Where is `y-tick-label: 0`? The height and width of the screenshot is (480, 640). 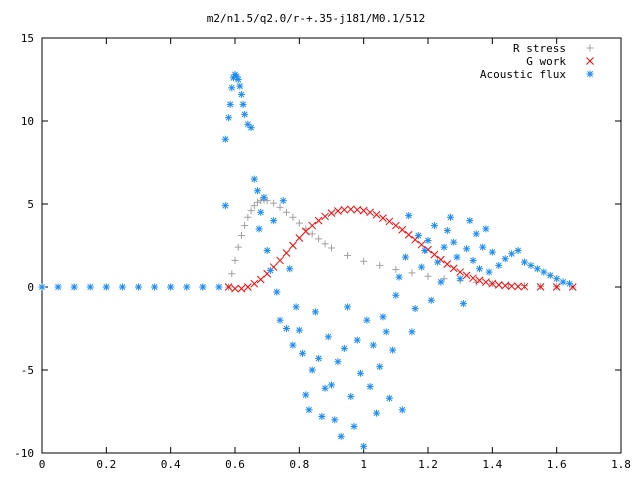 y-tick-label: 0 is located at coordinates (30, 287).